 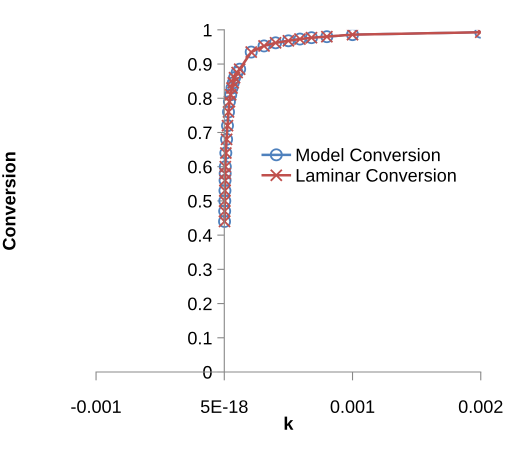 What do you see at coordinates (200, 201) in the screenshot?
I see `y-tick-label: 0.5` at bounding box center [200, 201].